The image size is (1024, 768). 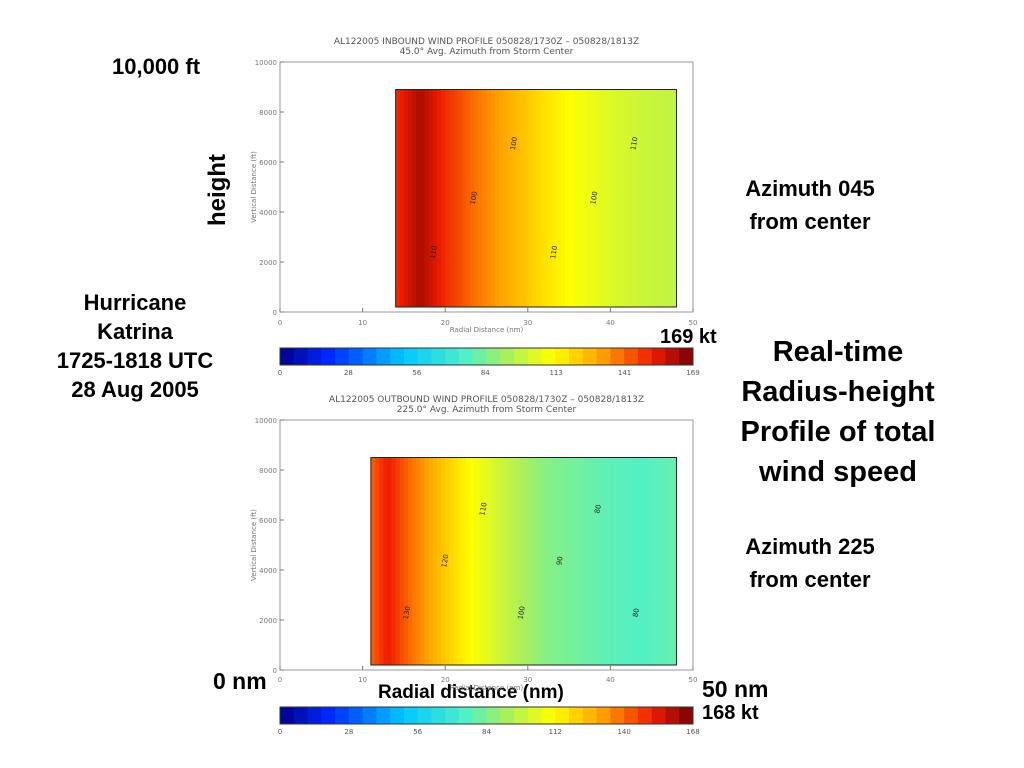 What do you see at coordinates (240, 681) in the screenshot?
I see `radius-start-label: 0 nm` at bounding box center [240, 681].